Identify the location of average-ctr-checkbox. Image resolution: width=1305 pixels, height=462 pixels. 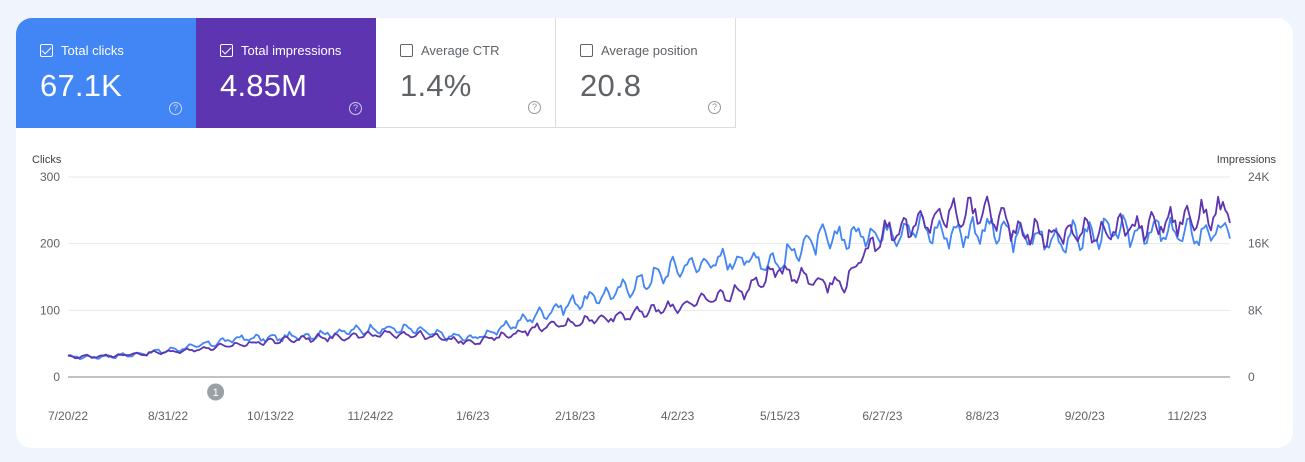
(406, 50).